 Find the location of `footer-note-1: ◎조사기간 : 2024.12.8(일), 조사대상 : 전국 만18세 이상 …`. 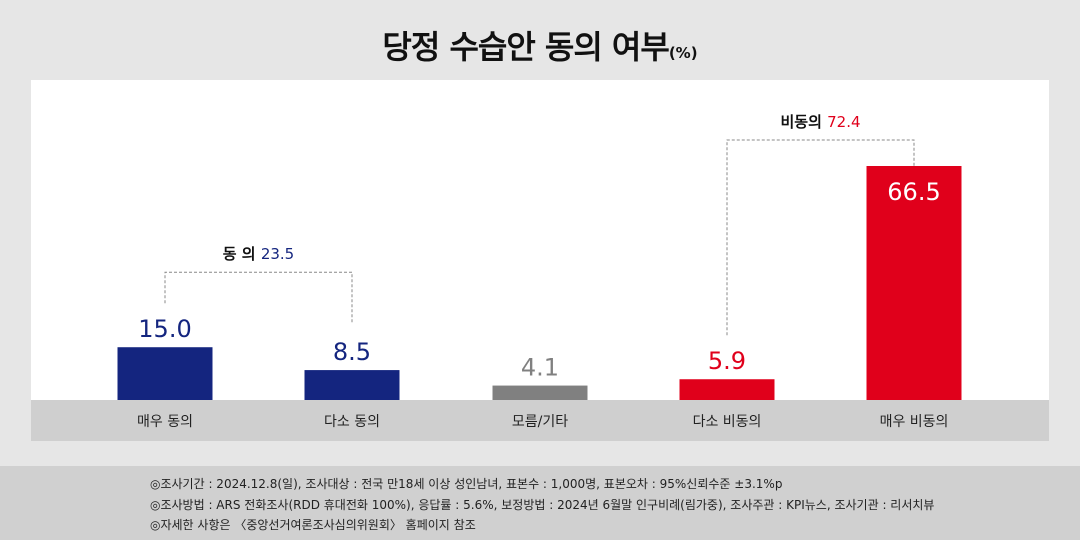

footer-note-1: ◎조사기간 : 2024.12.8(일), 조사대상 : 전국 만18세 이상 … is located at coordinates (466, 484).